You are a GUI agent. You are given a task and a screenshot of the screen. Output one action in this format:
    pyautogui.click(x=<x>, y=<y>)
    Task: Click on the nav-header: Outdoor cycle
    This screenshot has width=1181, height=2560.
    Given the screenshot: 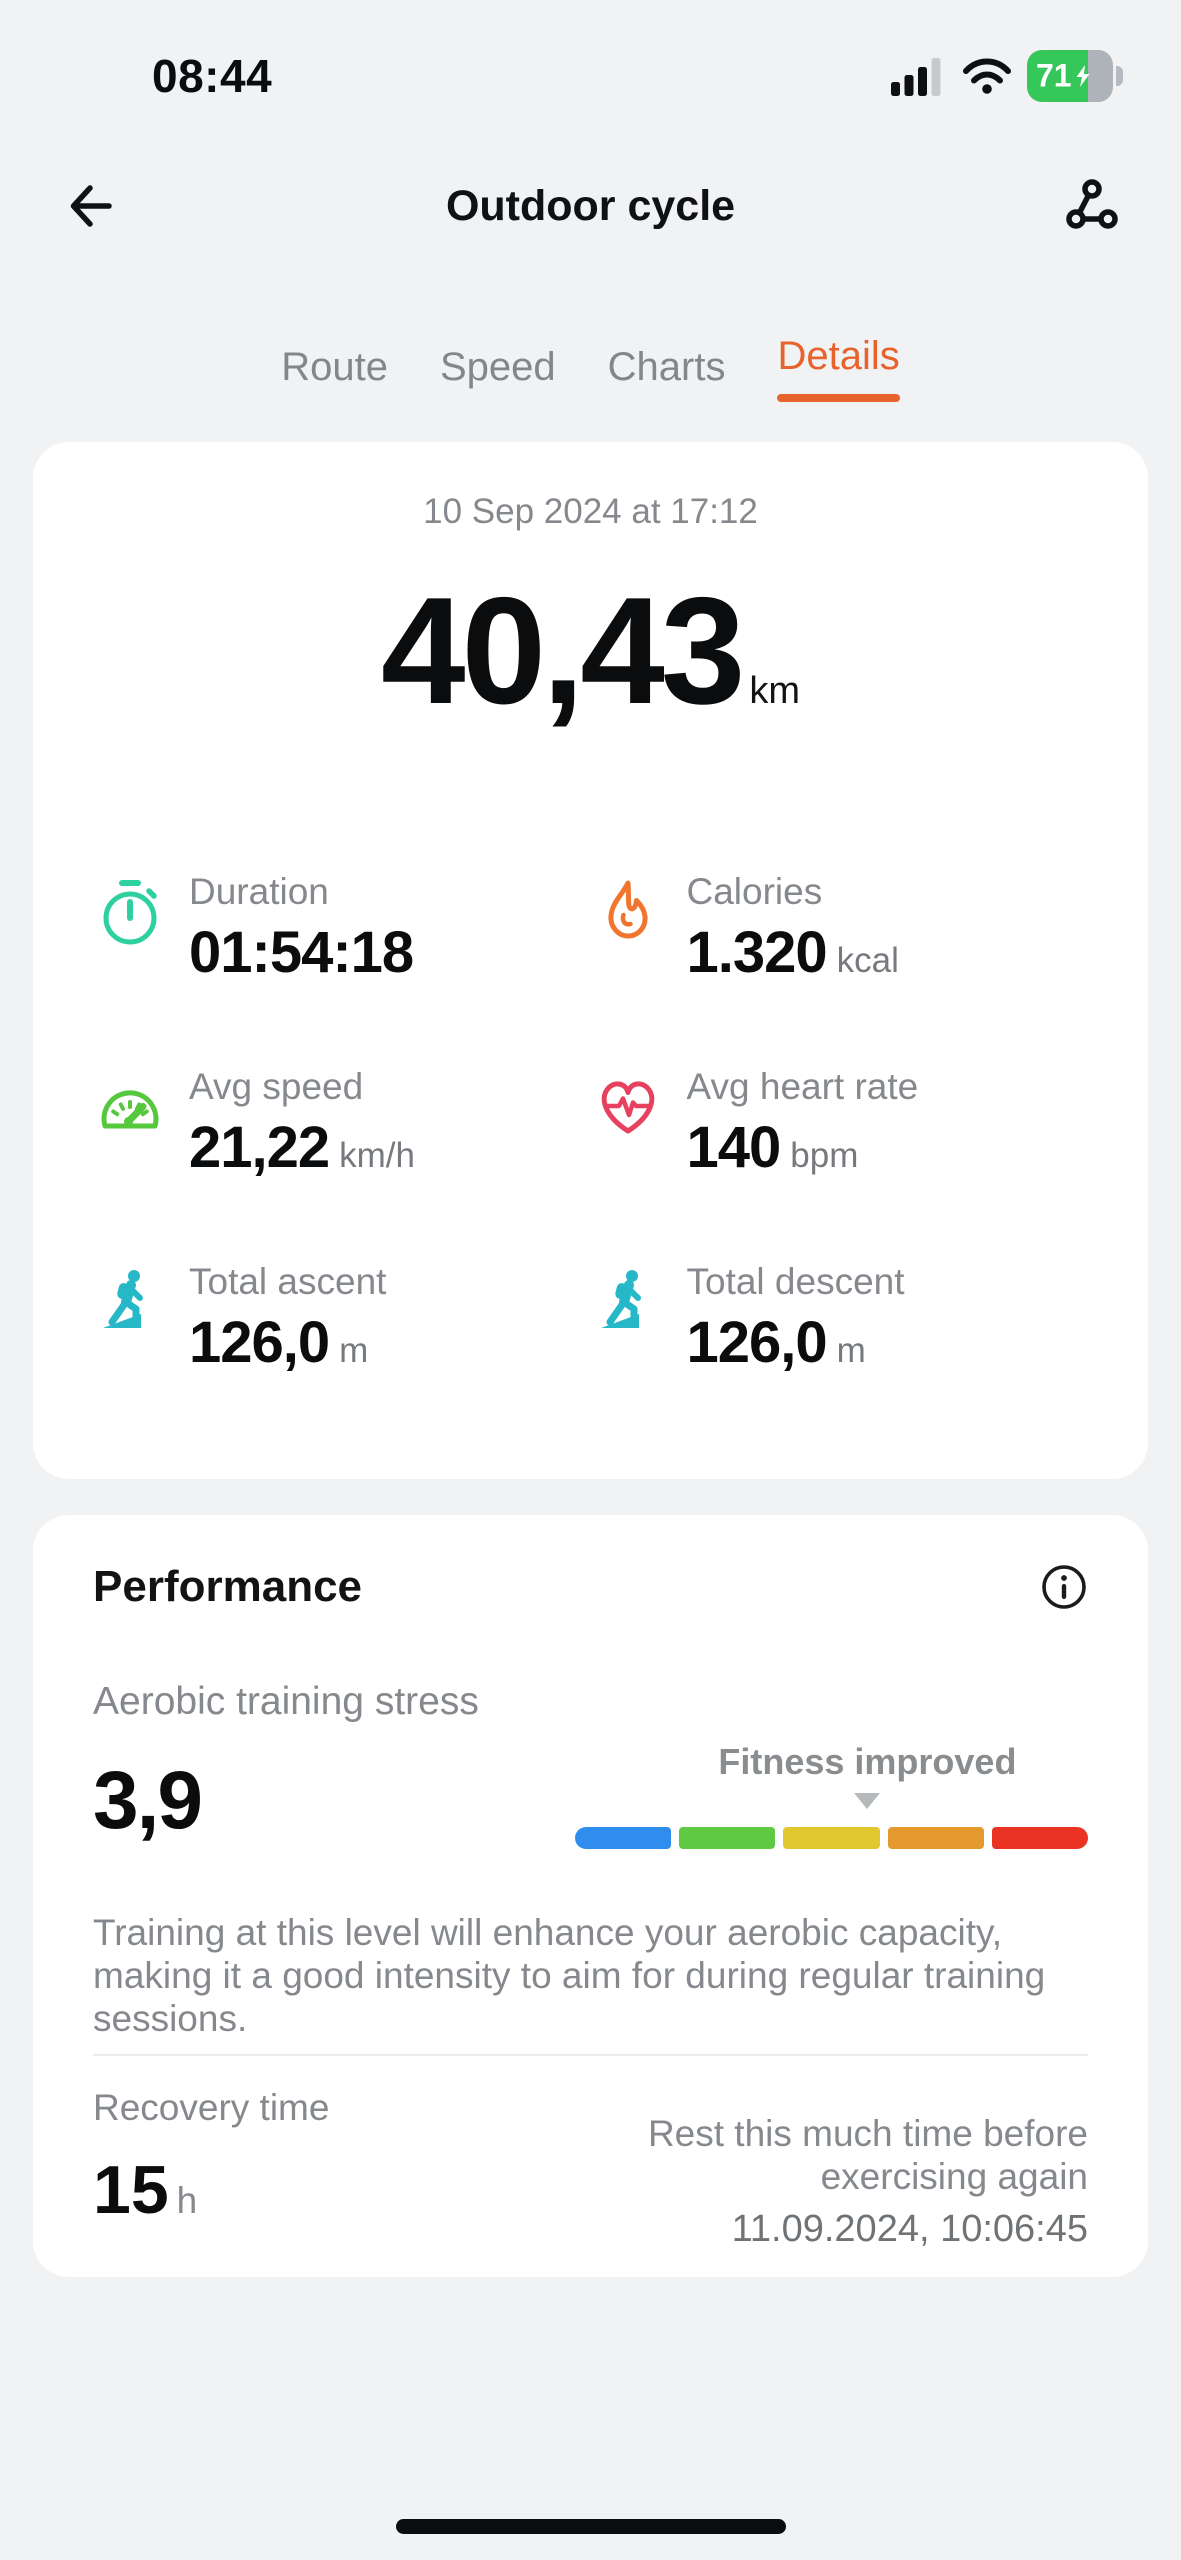 What is the action you would take?
    pyautogui.click(x=590, y=206)
    